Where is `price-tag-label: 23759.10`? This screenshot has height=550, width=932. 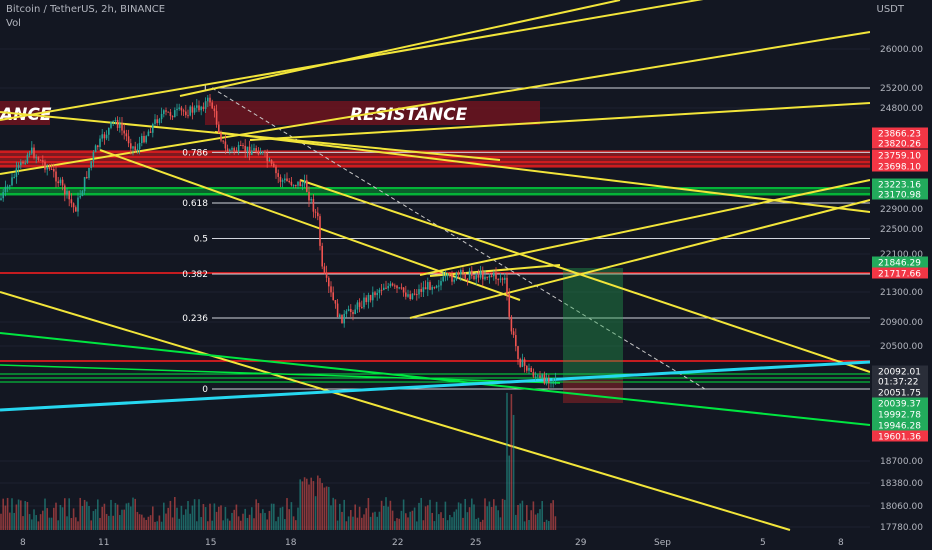
price-tag-label: 23759.10 is located at coordinates (899, 157).